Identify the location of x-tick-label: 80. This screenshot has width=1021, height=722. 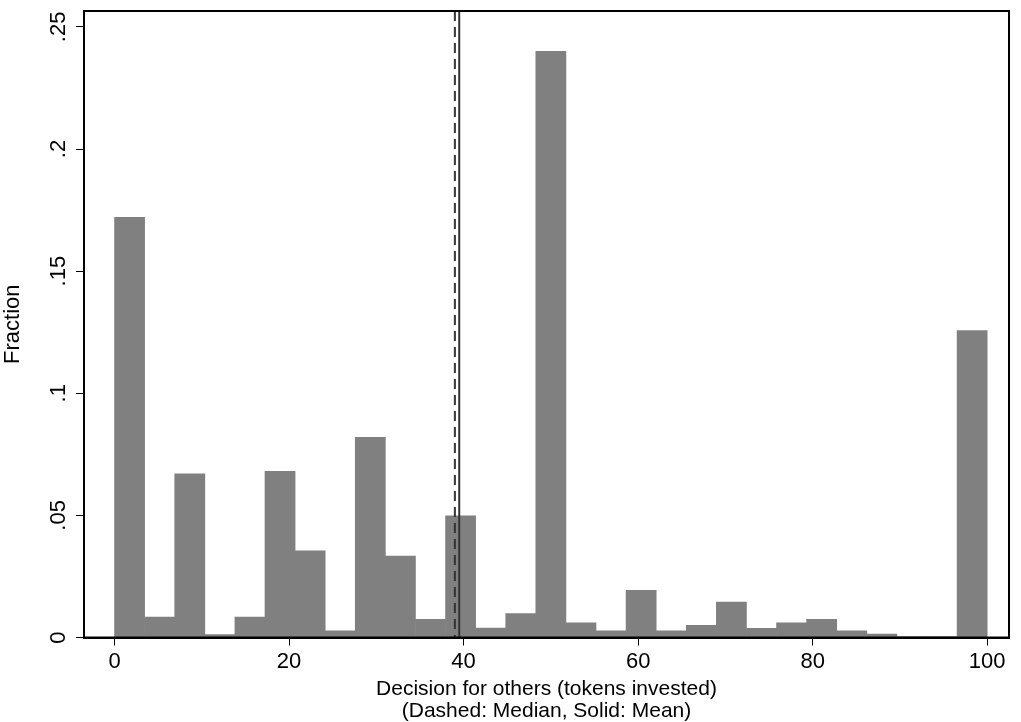
(812, 660).